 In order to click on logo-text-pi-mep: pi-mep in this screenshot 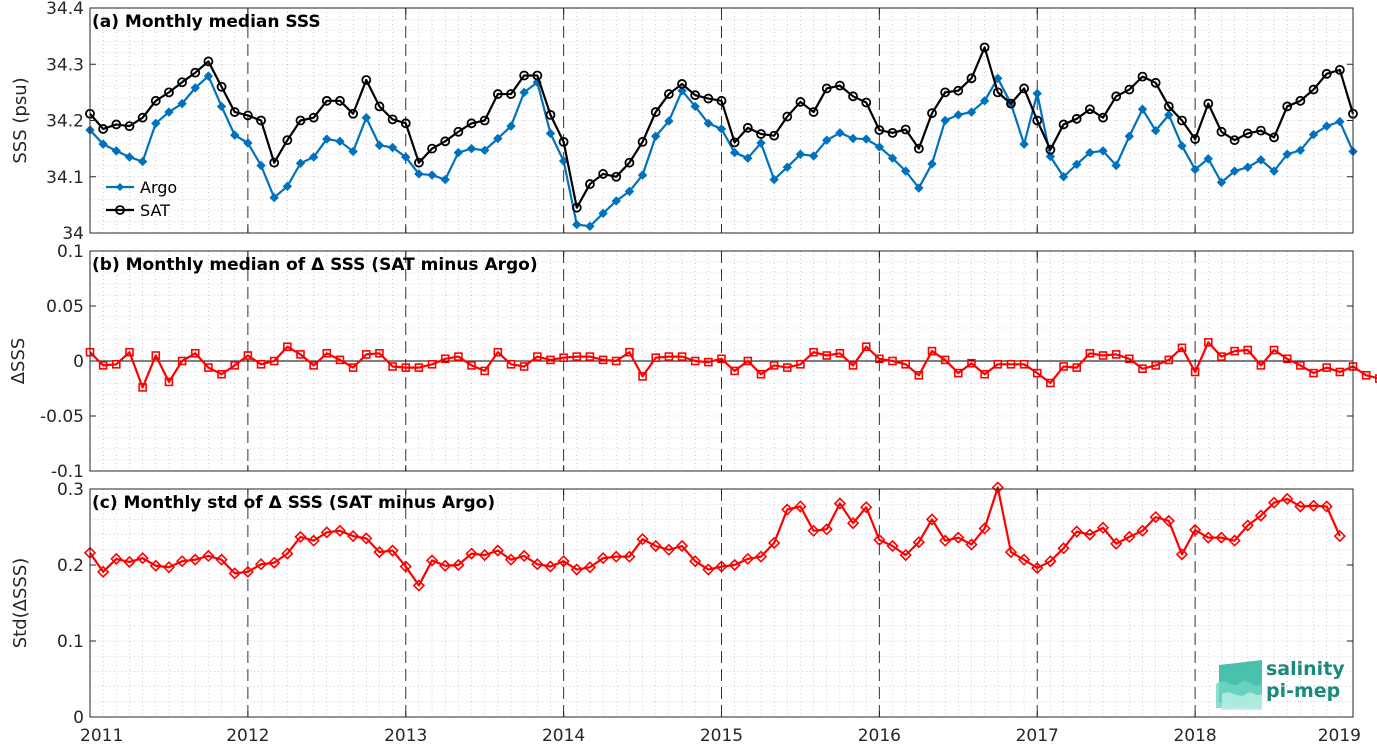, I will do `click(1303, 691)`.